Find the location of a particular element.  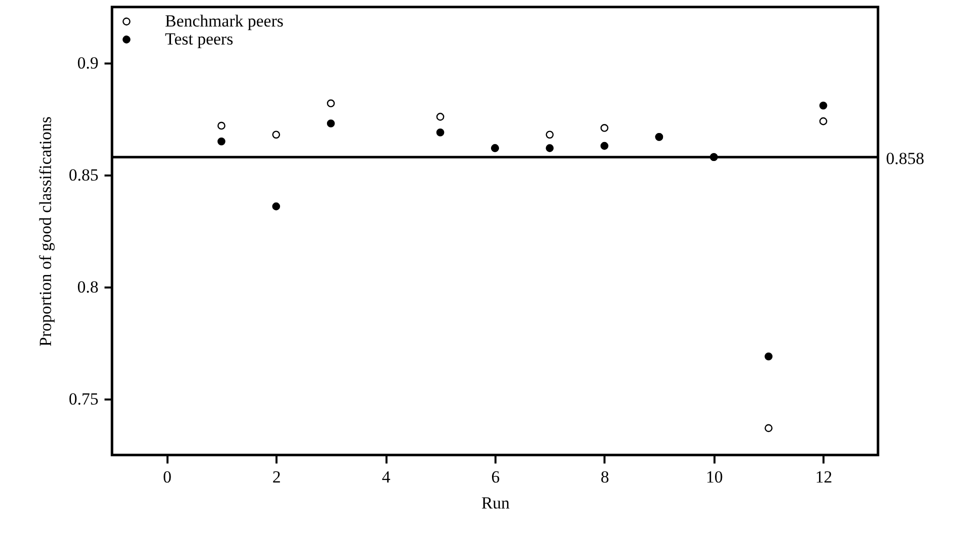

legend-label: Benchmark peers is located at coordinates (224, 21).